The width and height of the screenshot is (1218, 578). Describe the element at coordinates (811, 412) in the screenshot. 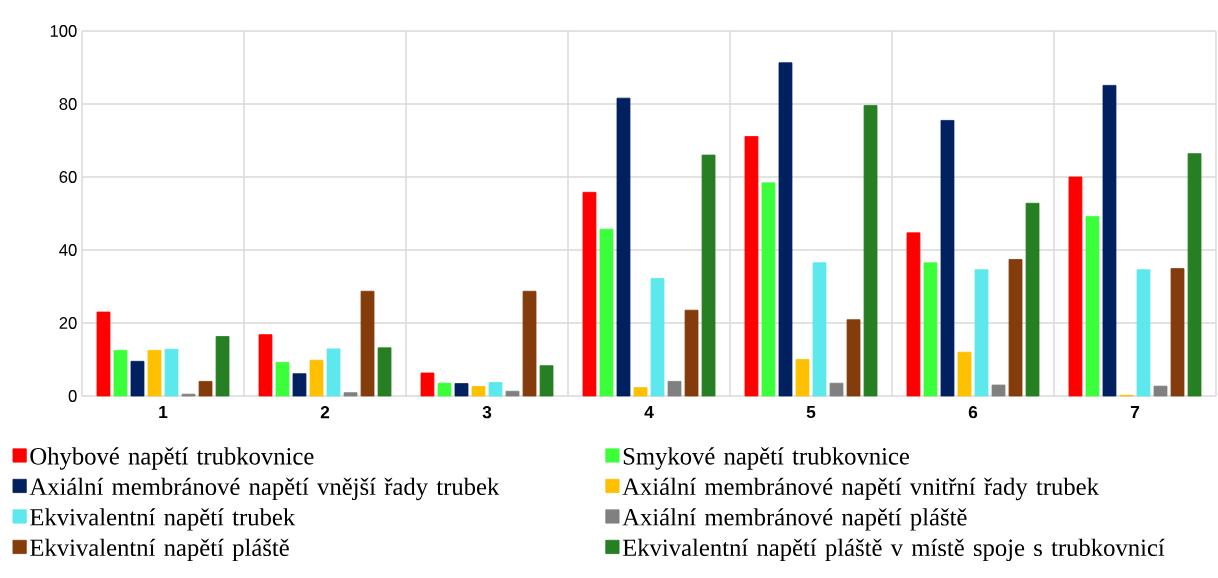

I see `x-tick-label: 5` at that location.